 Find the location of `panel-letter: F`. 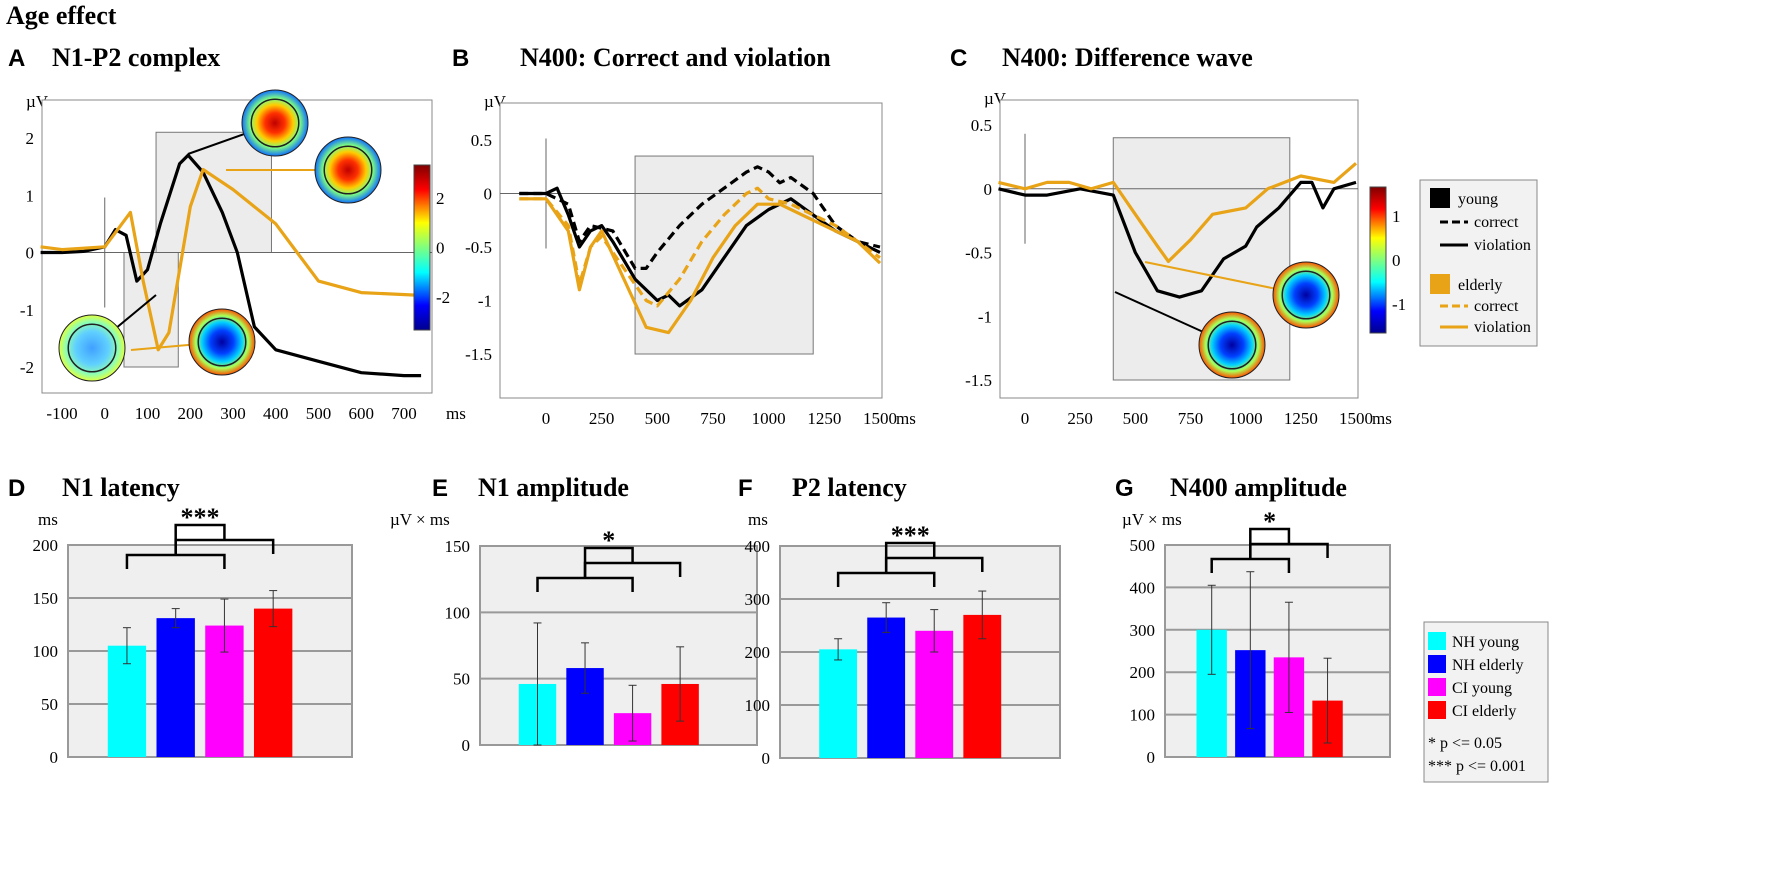

panel-letter: F is located at coordinates (745, 488).